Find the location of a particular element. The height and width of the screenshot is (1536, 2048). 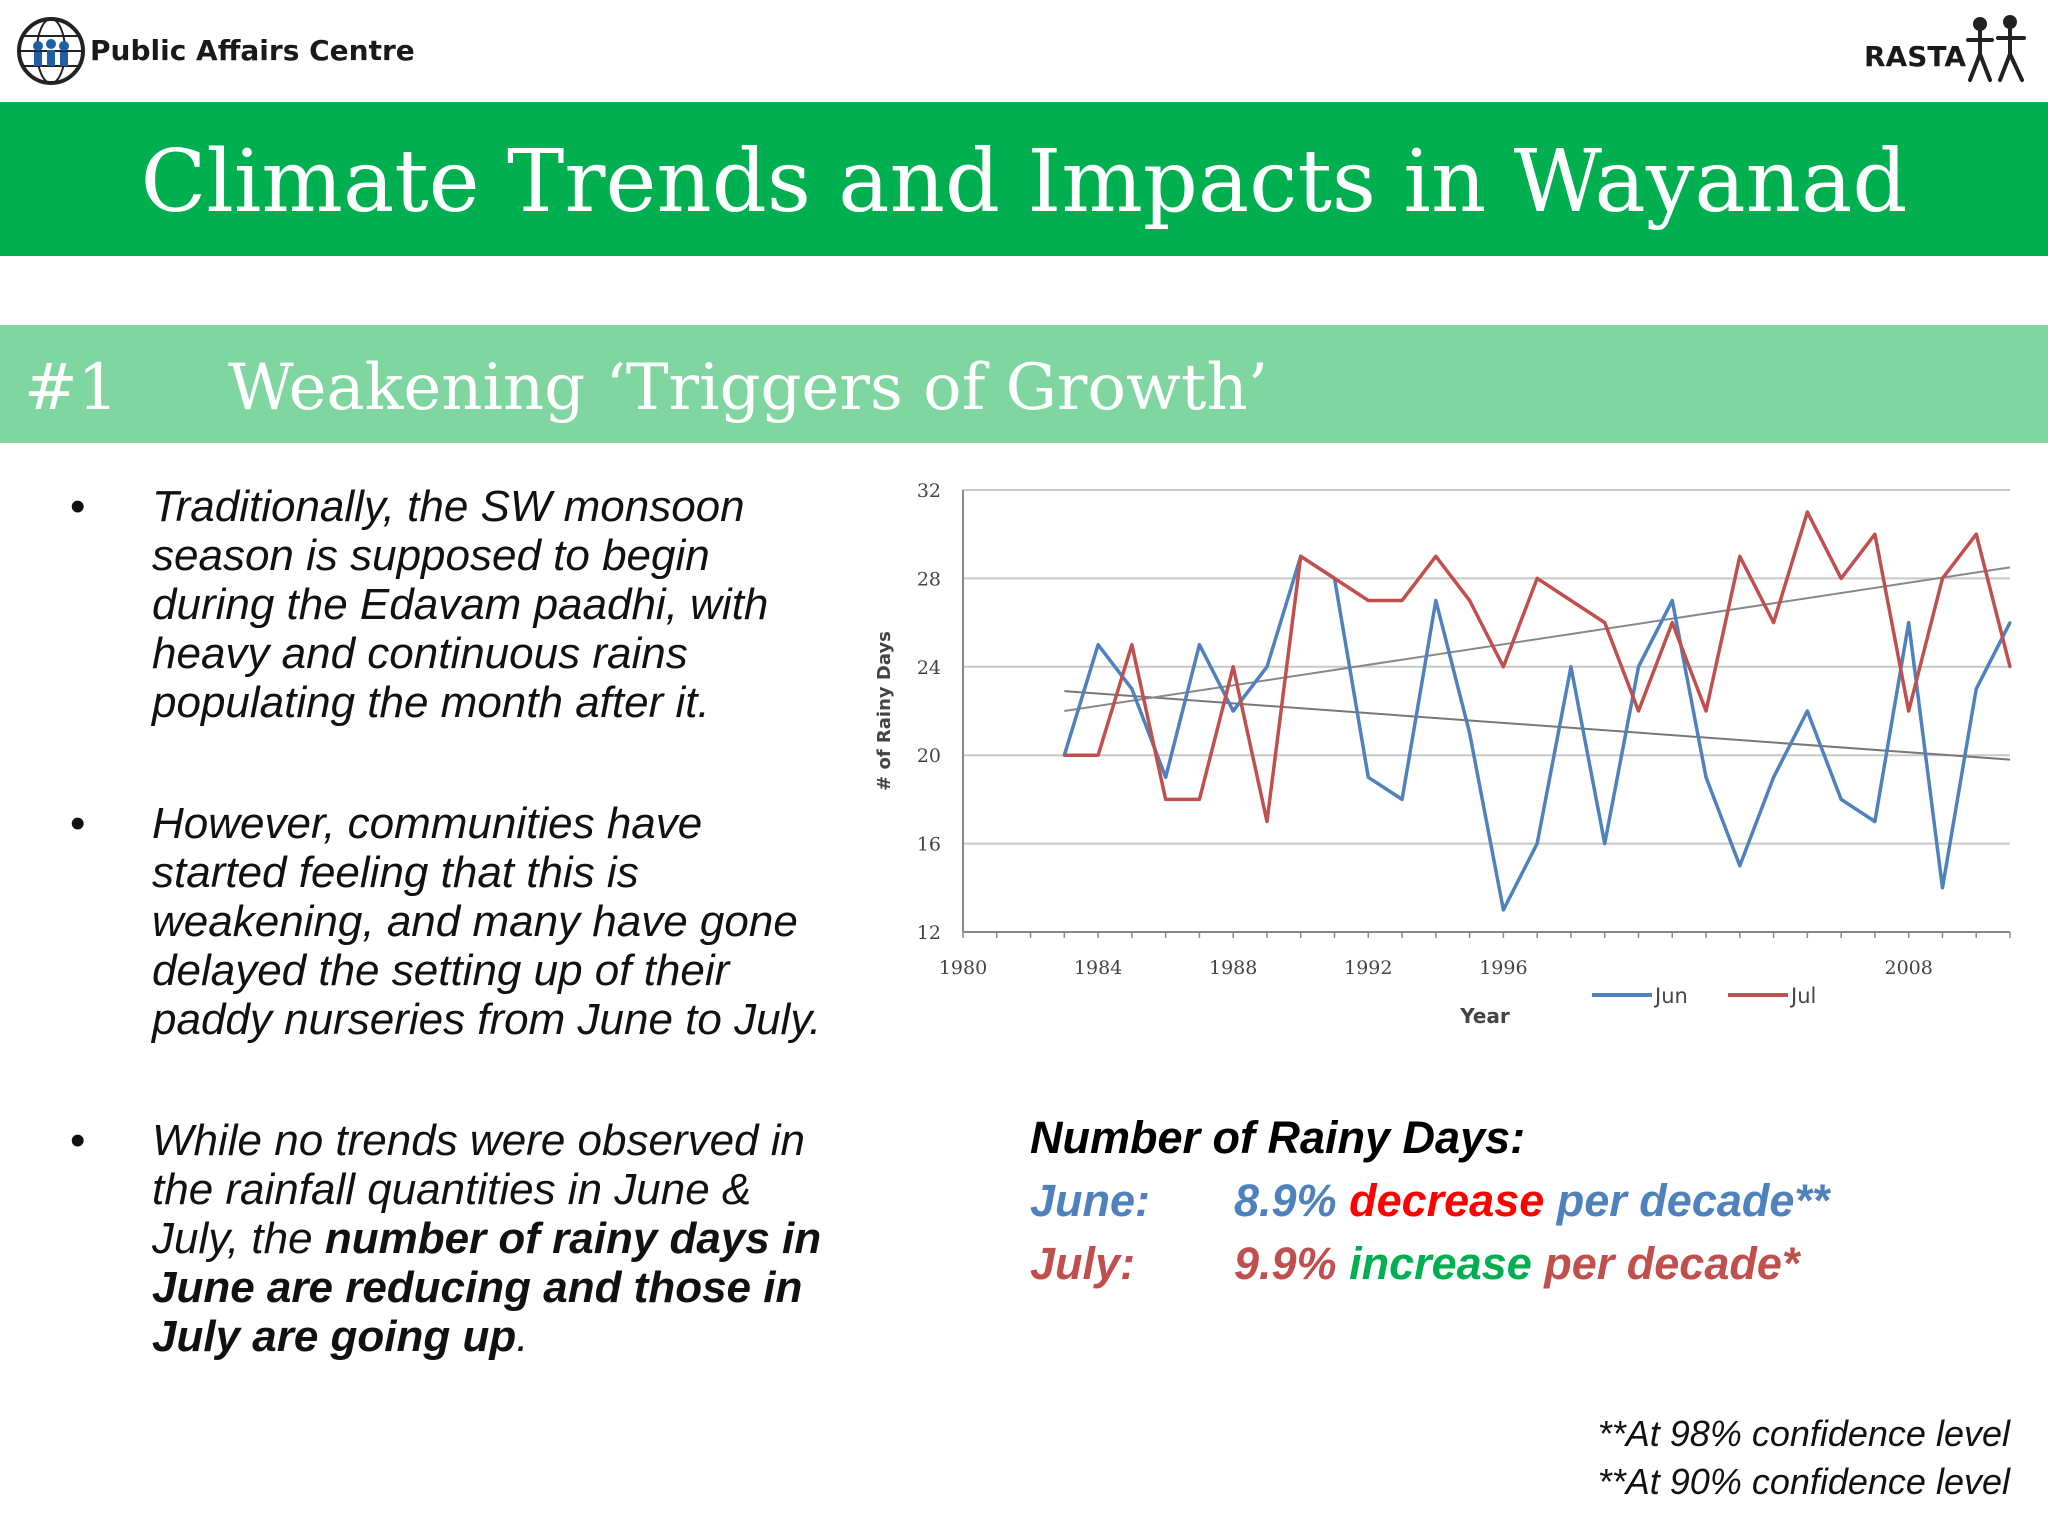

x-tick-label: 1980 is located at coordinates (963, 968).